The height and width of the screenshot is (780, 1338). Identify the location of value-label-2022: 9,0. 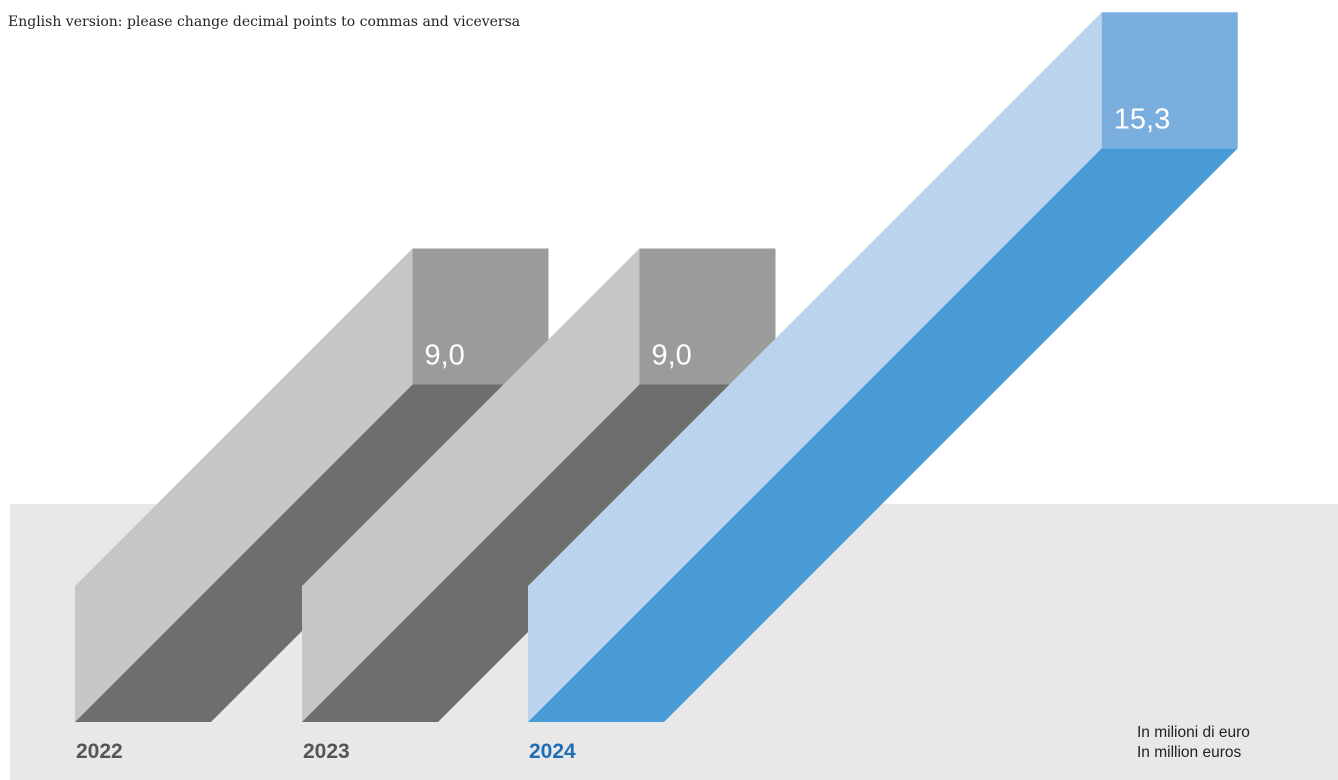
(445, 356).